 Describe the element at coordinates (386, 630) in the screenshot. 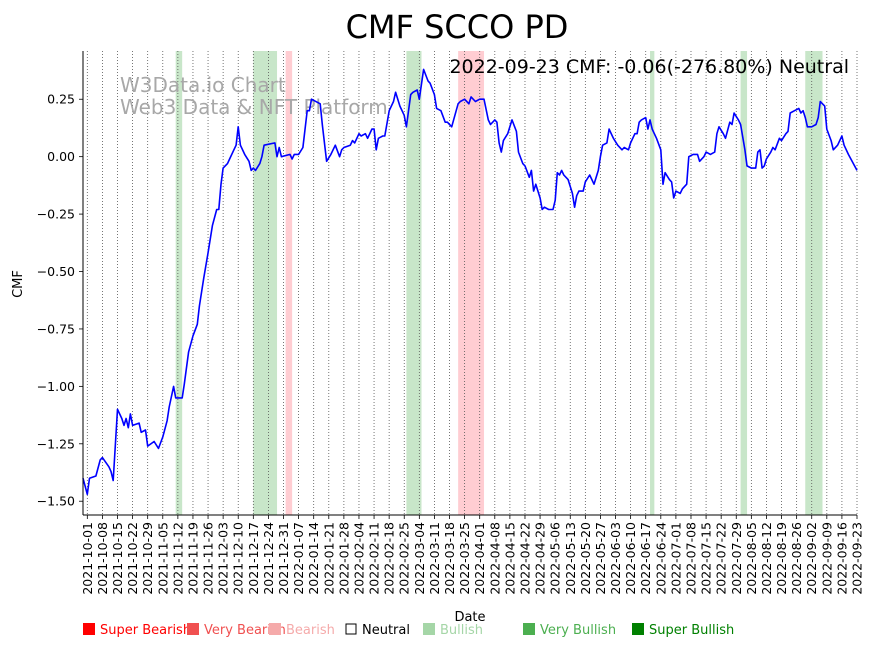

I see `legend-label: Neutral` at that location.